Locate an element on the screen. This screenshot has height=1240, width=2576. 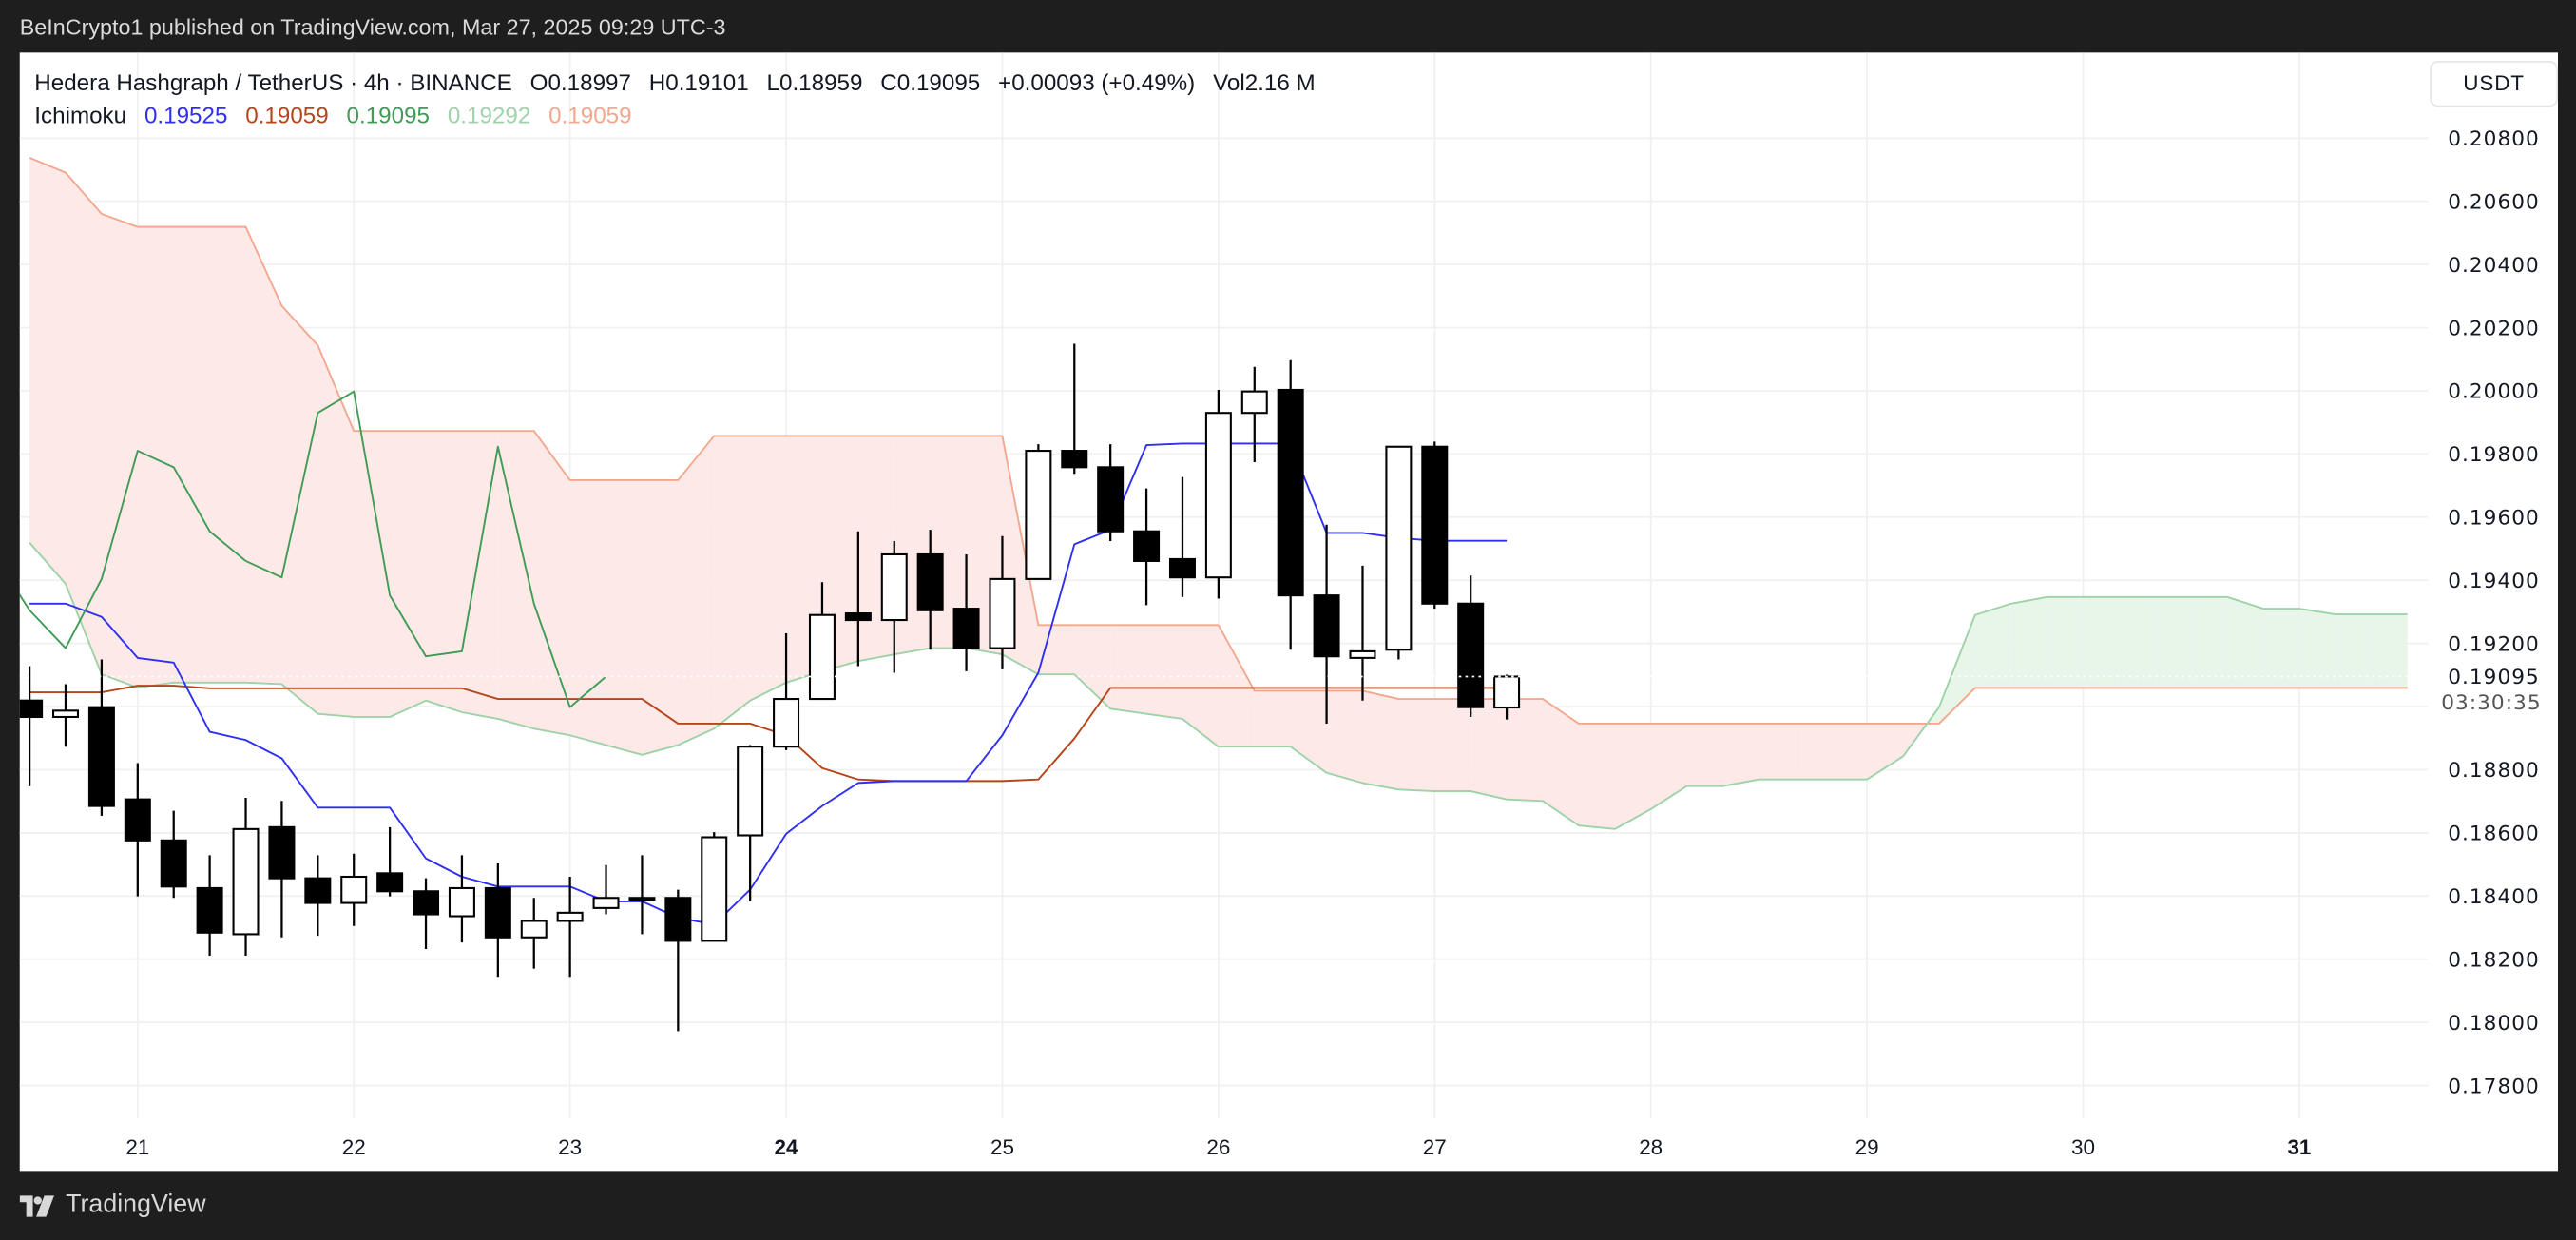
date-tick-label: 30 is located at coordinates (2083, 1147).